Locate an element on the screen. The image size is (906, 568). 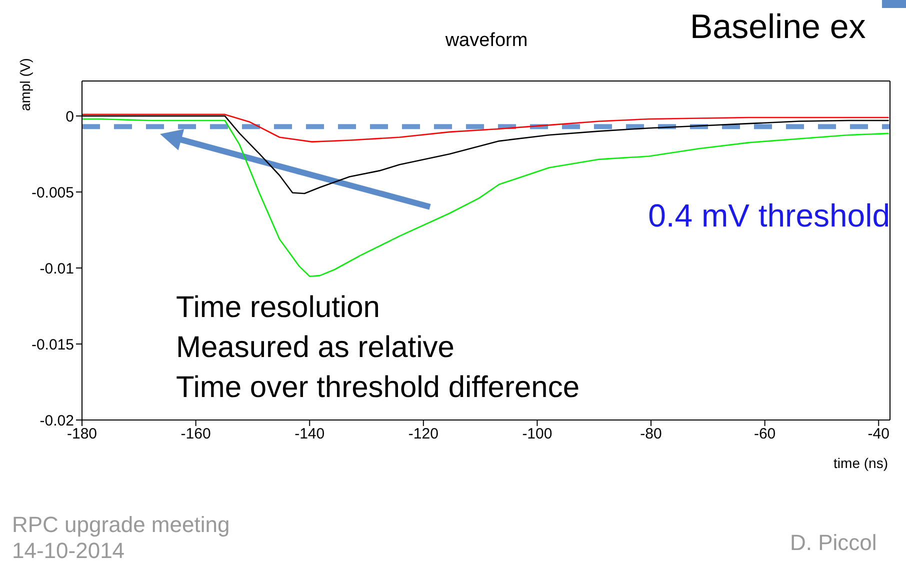
annotation: Time resolution Measured as relative Time over threshold difference is located at coordinates (378, 348).